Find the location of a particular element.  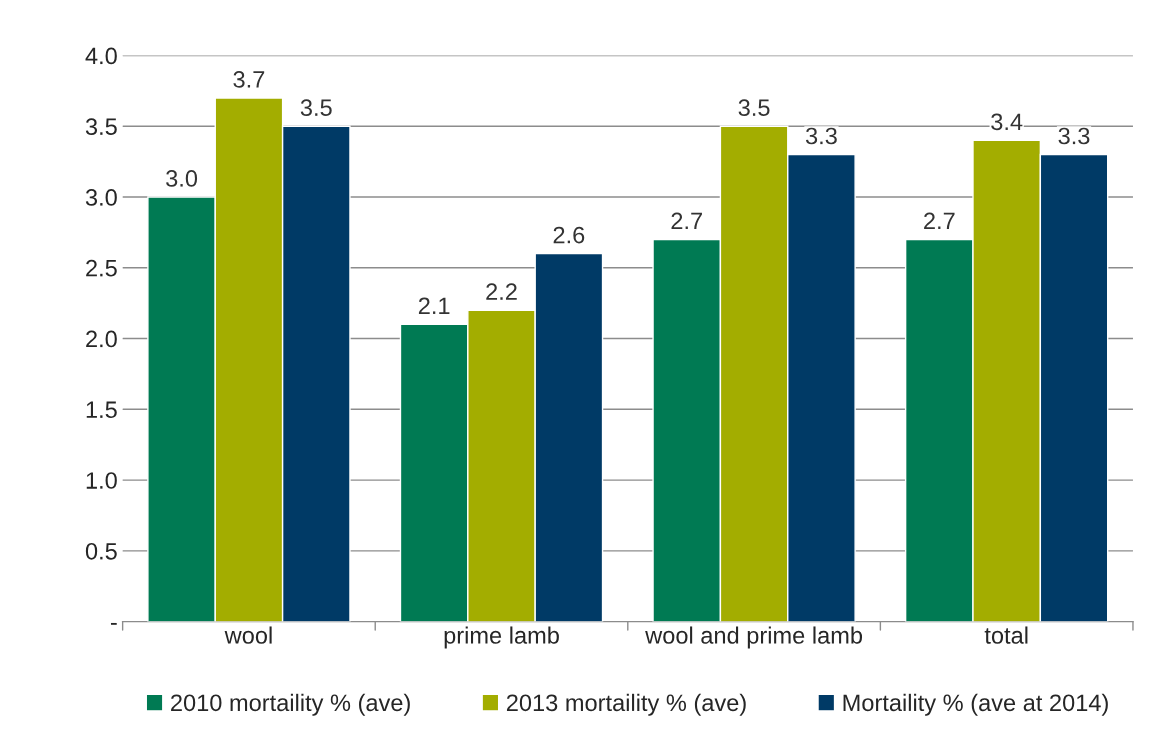

x-tick-label: prime lamb is located at coordinates (501, 637).